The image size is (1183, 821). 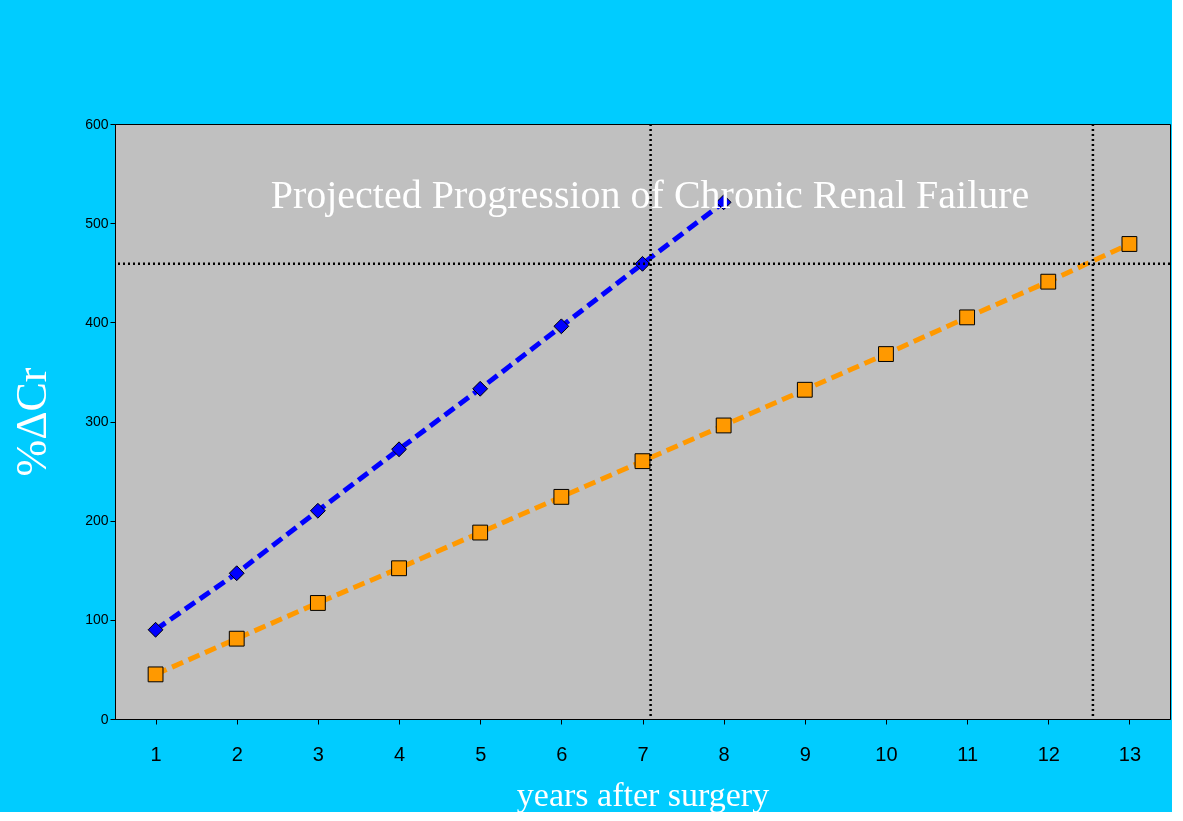 What do you see at coordinates (97, 321) in the screenshot?
I see `y-tick-label: 400` at bounding box center [97, 321].